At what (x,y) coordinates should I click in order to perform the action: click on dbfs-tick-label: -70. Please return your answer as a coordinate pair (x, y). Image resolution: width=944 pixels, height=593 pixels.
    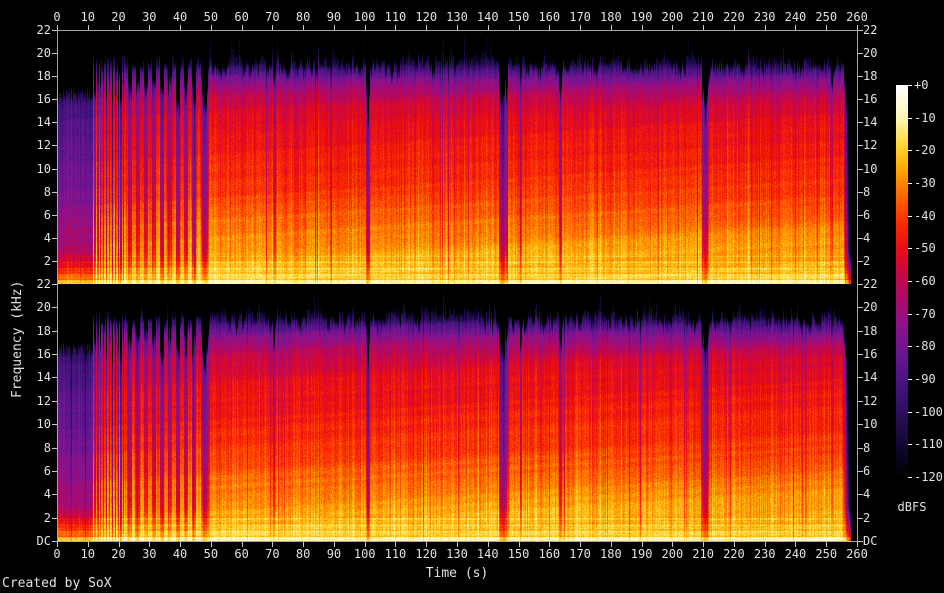
    Looking at the image, I should click on (925, 314).